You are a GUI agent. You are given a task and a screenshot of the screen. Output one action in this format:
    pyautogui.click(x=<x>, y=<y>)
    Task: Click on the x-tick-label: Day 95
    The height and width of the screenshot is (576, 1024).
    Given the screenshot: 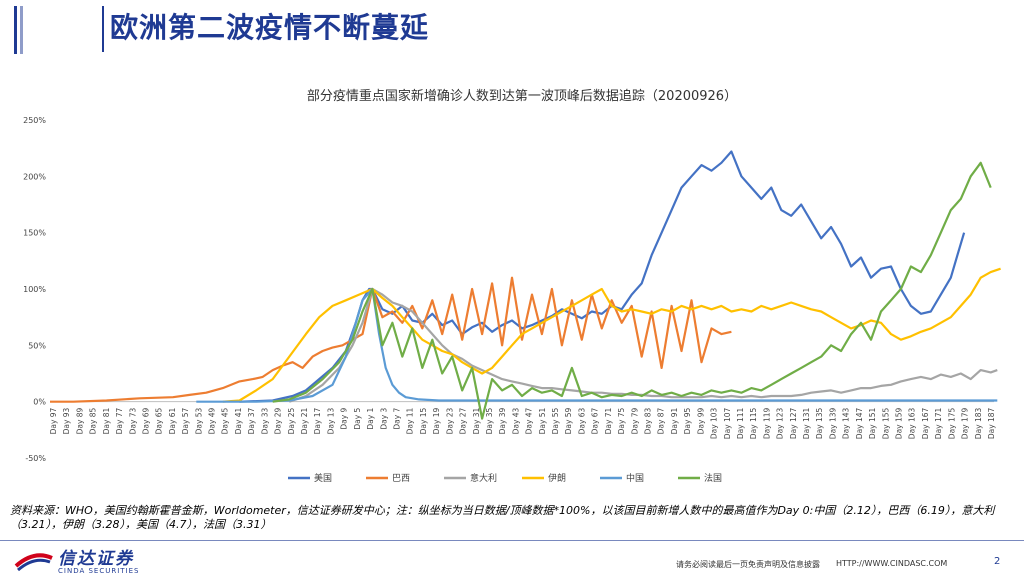 What is the action you would take?
    pyautogui.click(x=687, y=420)
    